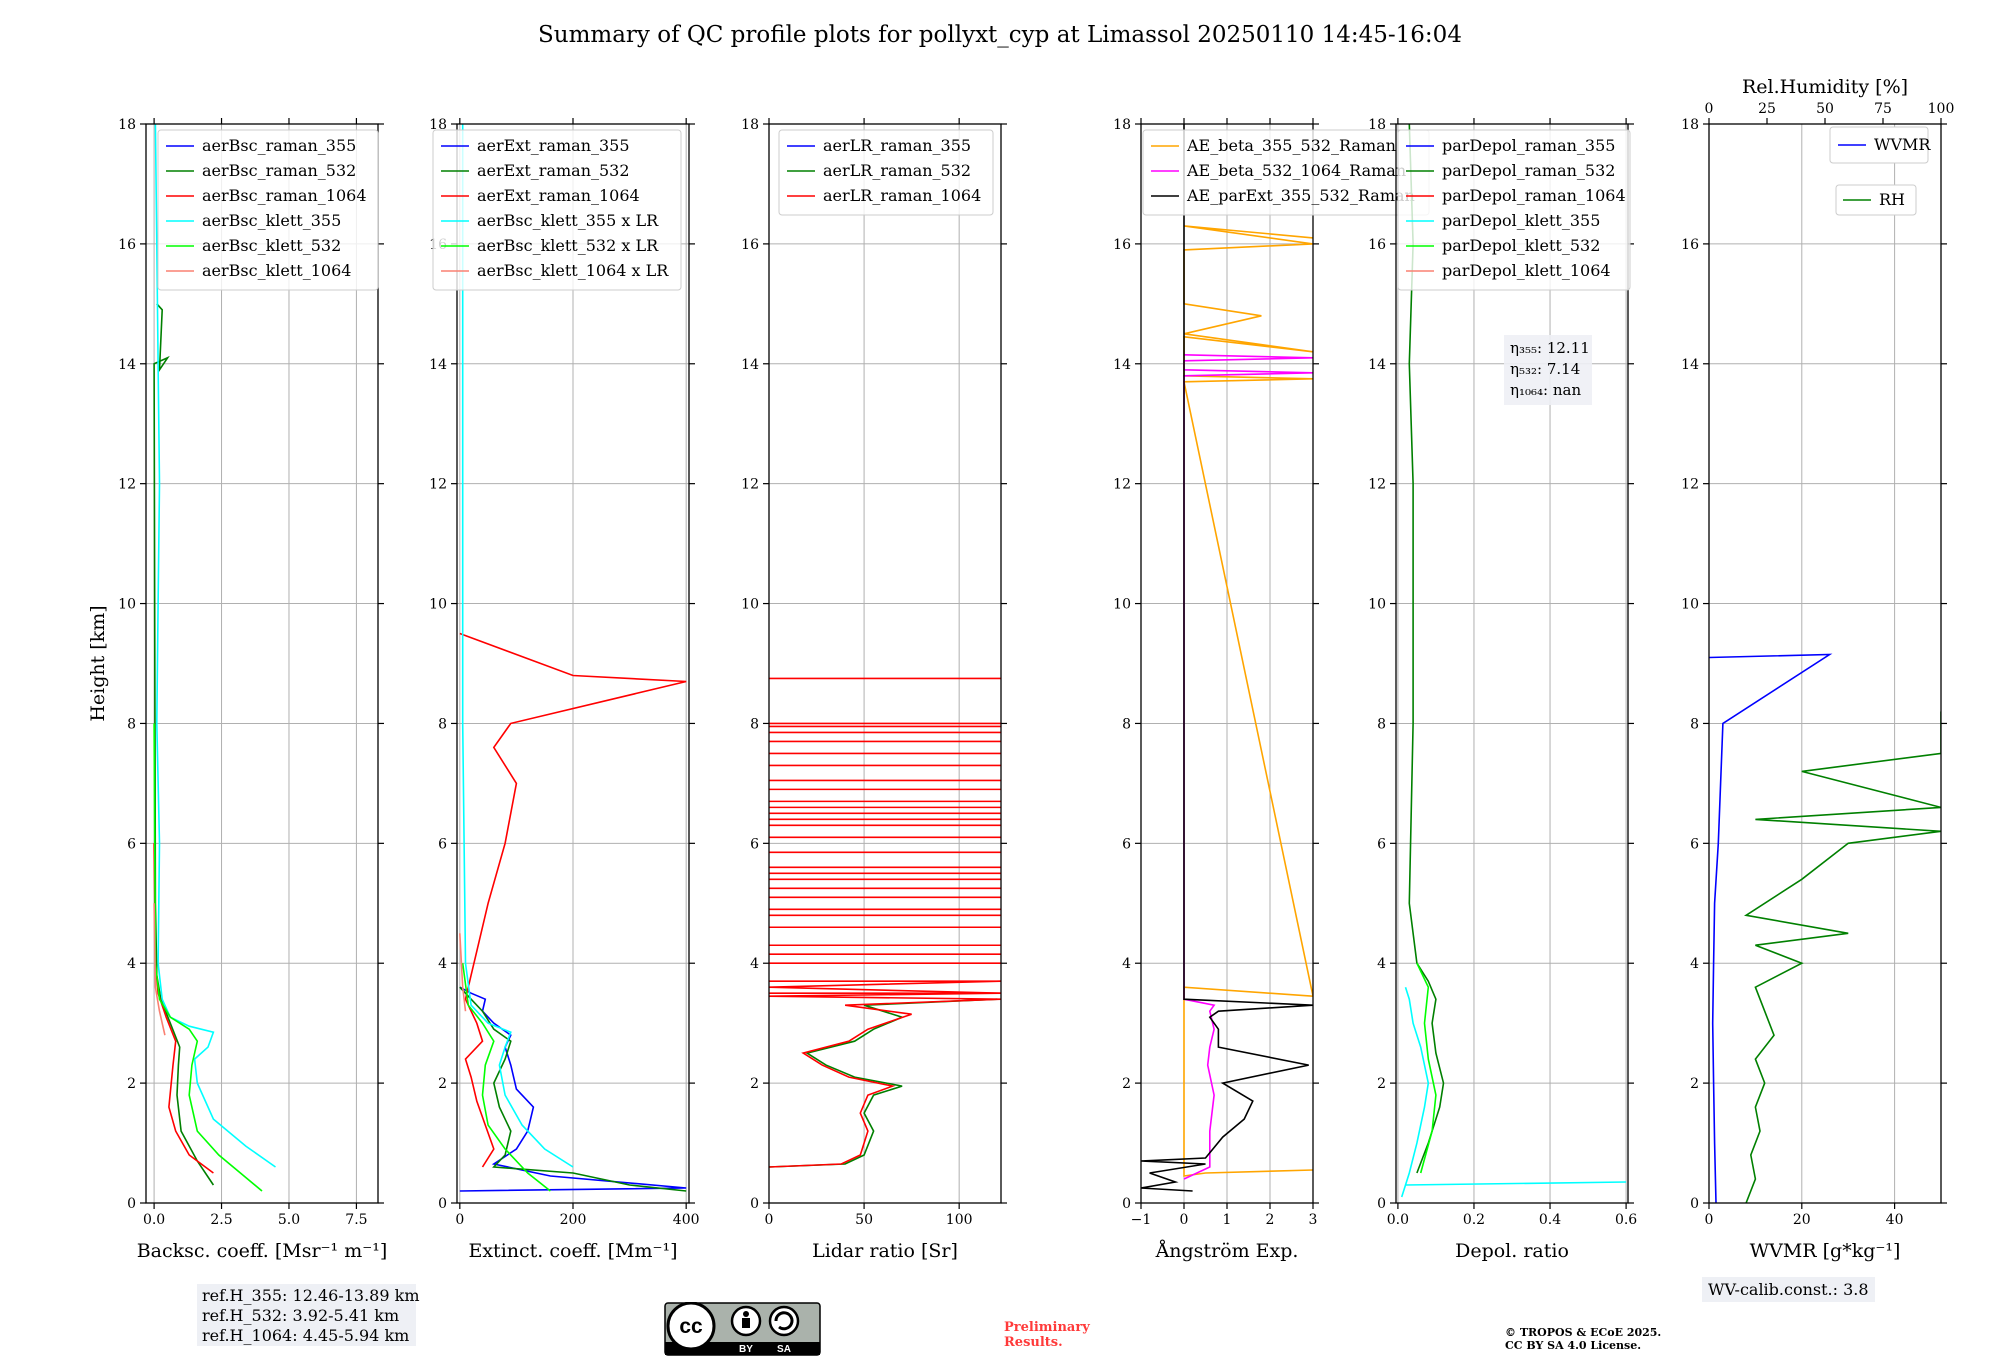 The height and width of the screenshot is (1360, 2000). Describe the element at coordinates (1626, 1220) in the screenshot. I see `x-tick-label: 0.6` at that location.